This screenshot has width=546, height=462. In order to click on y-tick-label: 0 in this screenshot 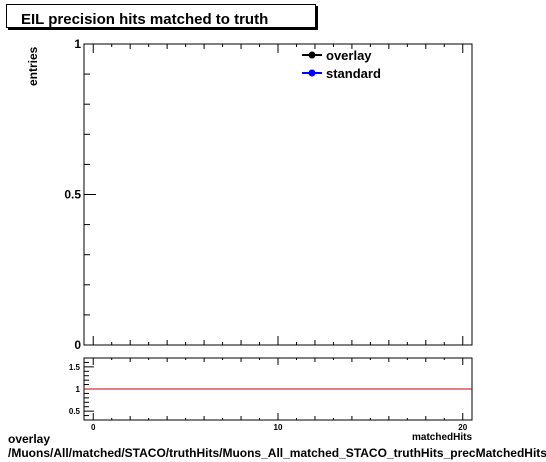, I will do `click(77, 345)`.